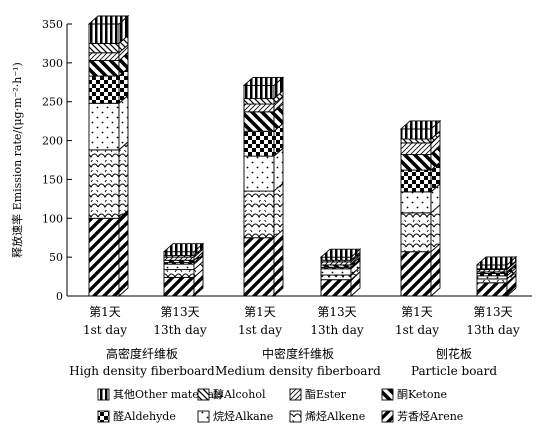  Describe the element at coordinates (52, 102) in the screenshot. I see `y-tick-label-5: 250` at that location.